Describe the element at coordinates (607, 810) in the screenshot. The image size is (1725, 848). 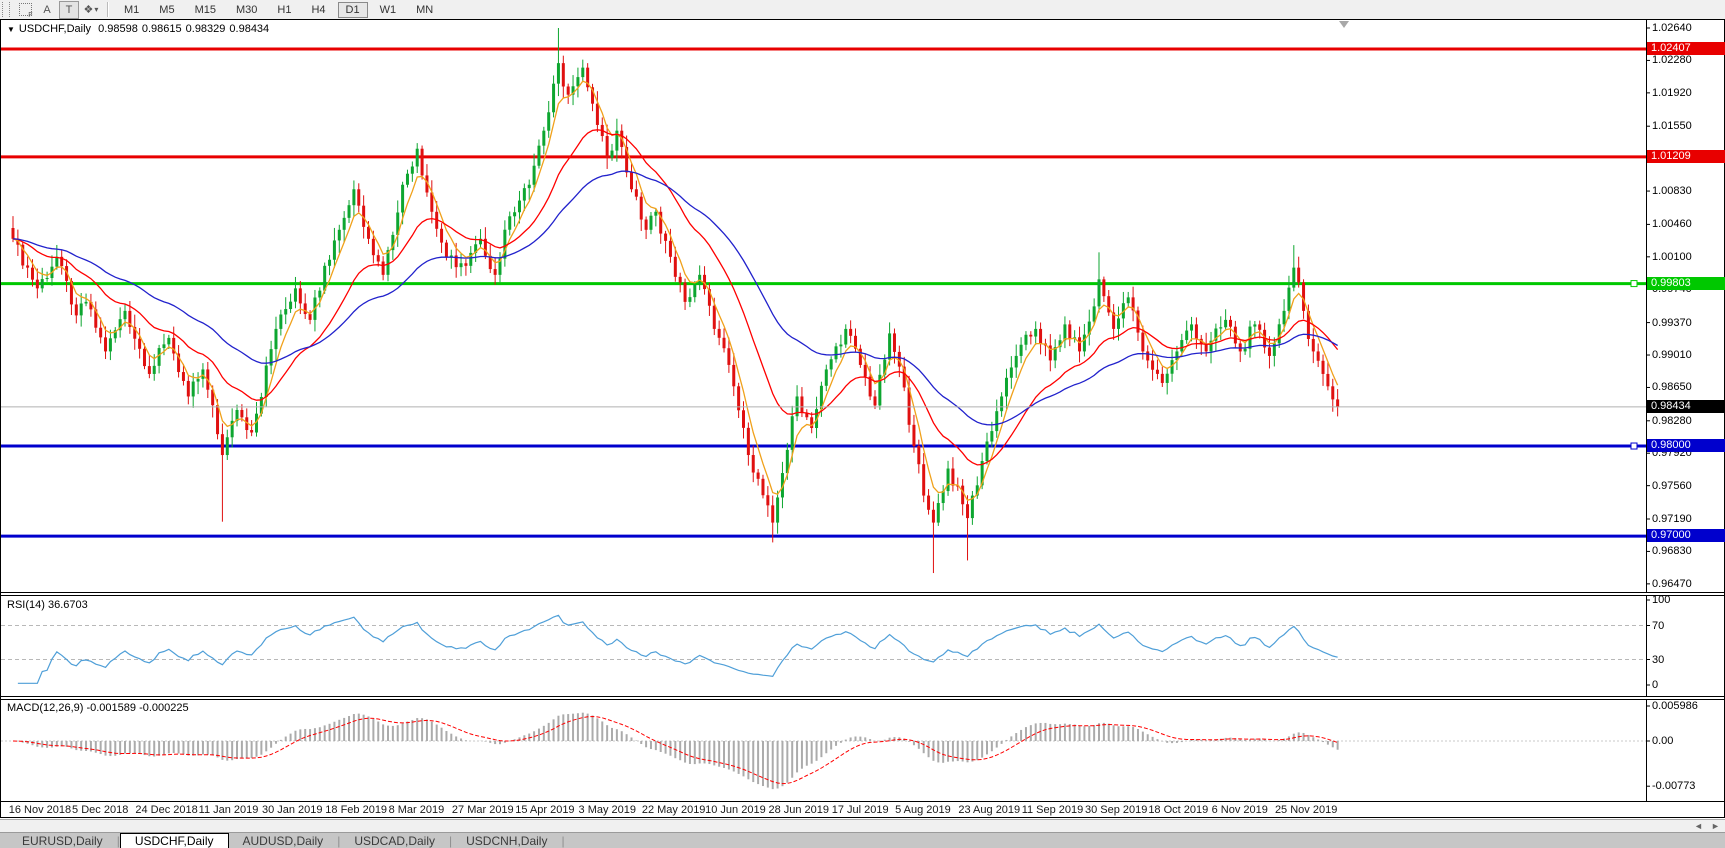
I see `date-label: 3 May 2019` at that location.